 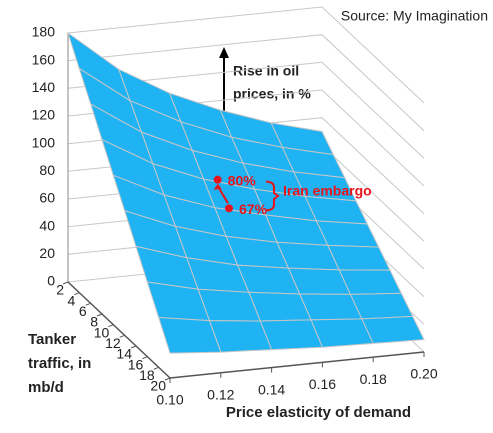 I want to click on bracket, so click(x=272, y=196).